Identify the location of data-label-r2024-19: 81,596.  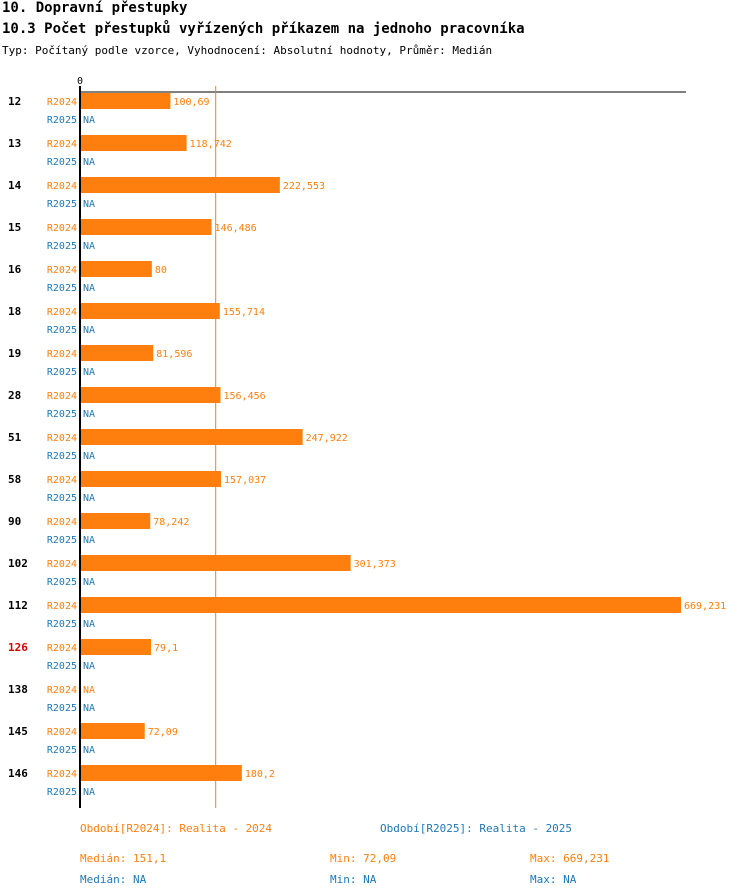
(174, 354).